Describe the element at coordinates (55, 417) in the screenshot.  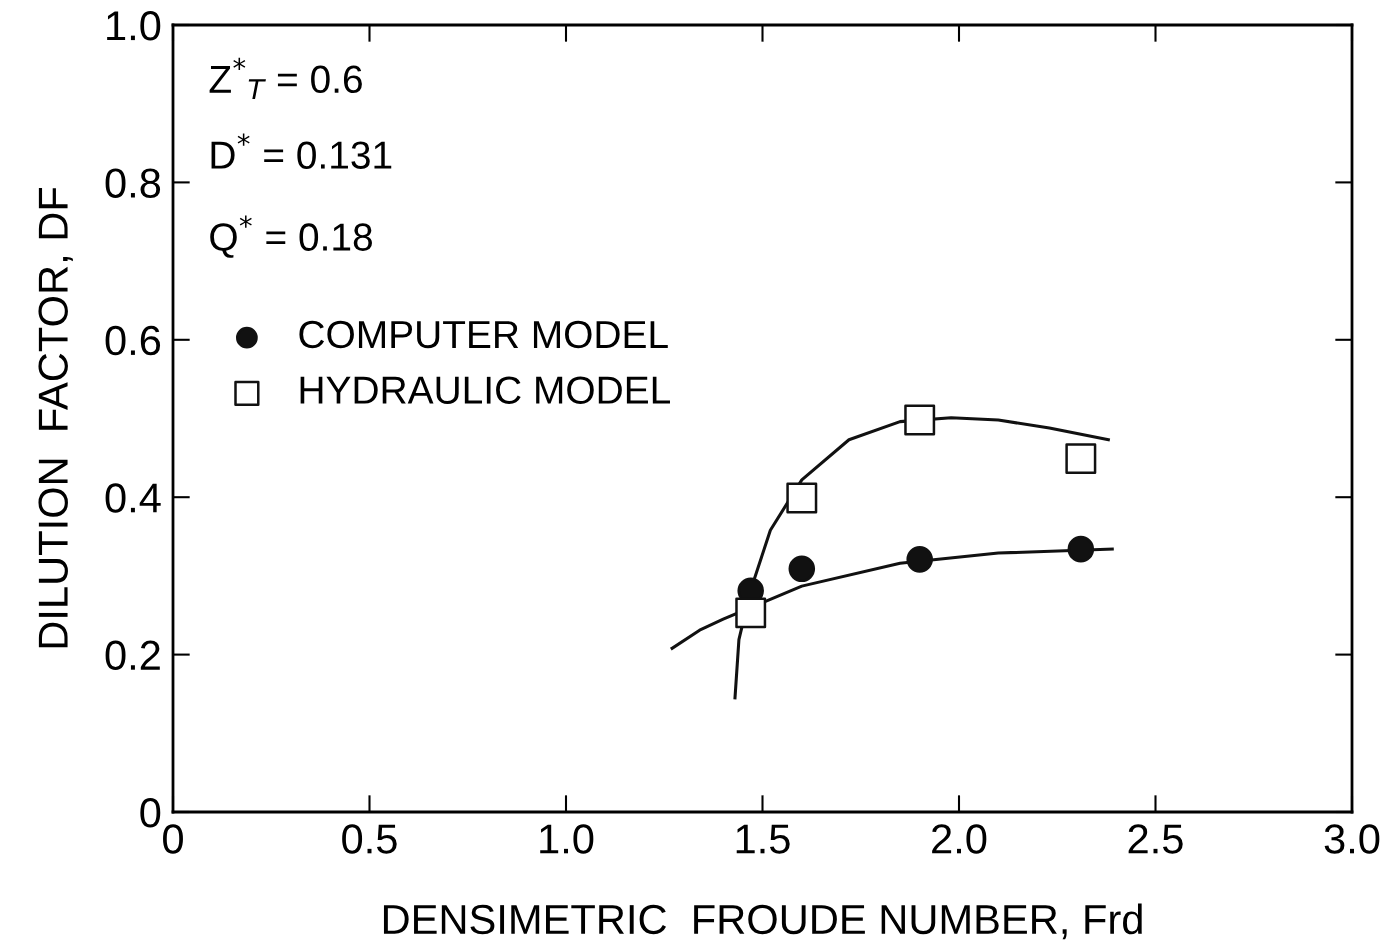
I see `y-axis-title: DILUTION FACTOR, DF` at that location.